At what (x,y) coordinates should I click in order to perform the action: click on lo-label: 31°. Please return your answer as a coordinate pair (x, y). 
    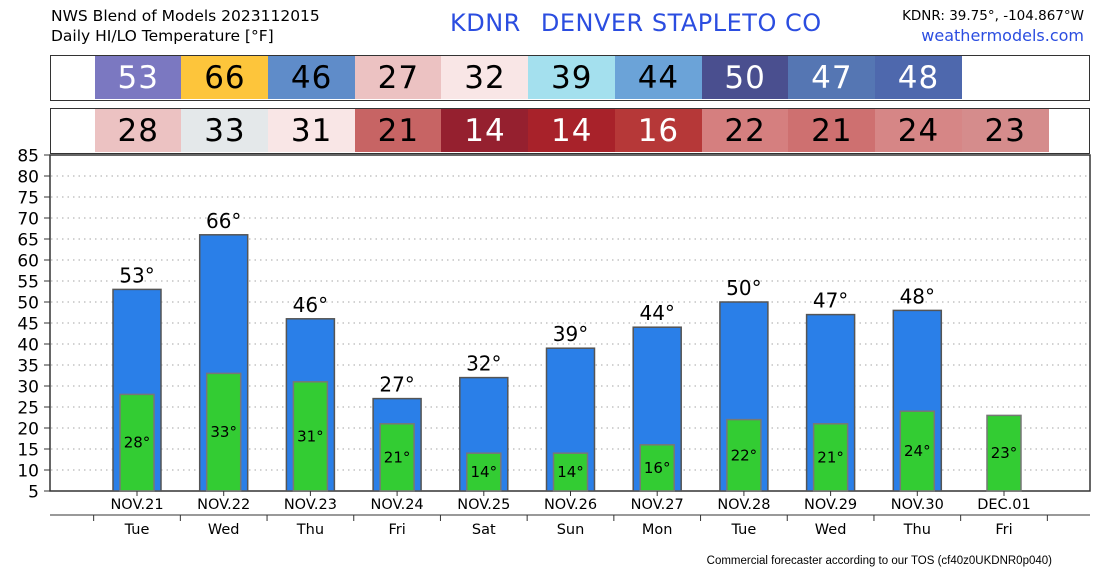
    Looking at the image, I should click on (310, 436).